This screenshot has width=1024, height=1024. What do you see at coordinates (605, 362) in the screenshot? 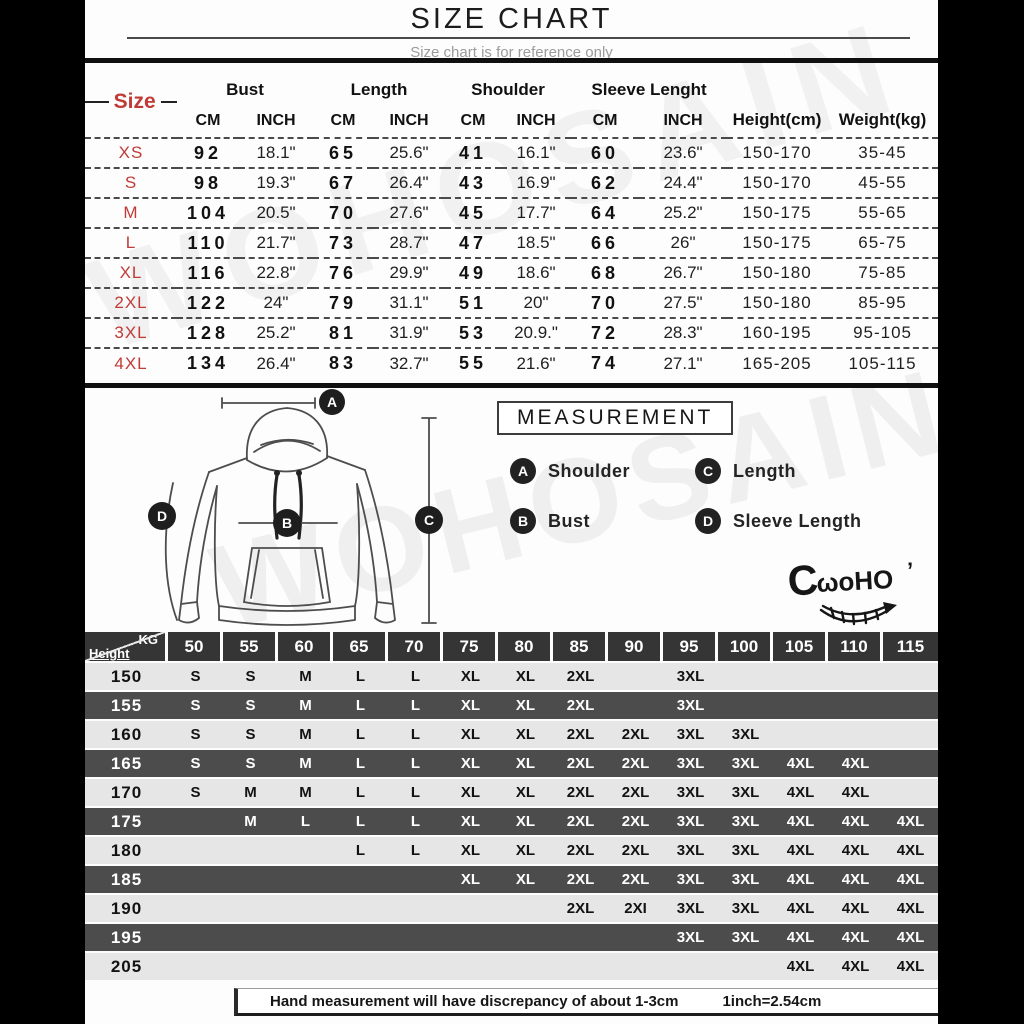
I see `size-value: 74` at bounding box center [605, 362].